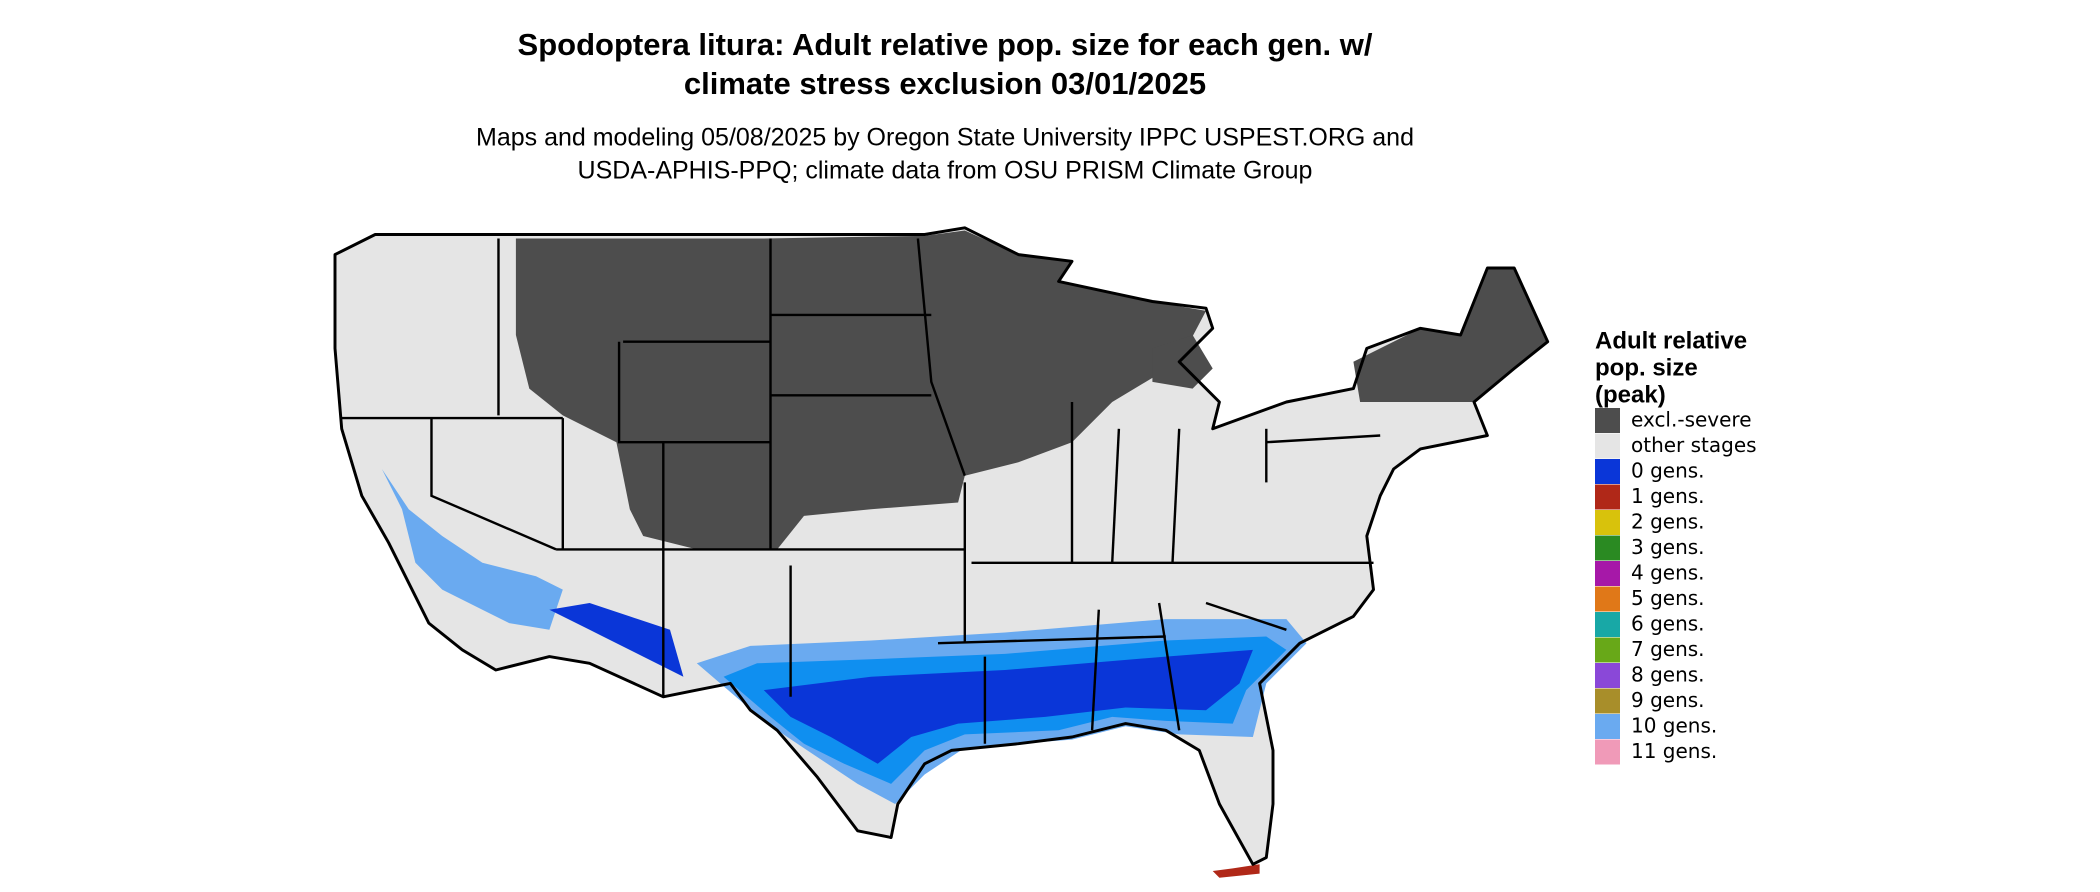 The height and width of the screenshot is (892, 2100). I want to click on legend-title: (peak), so click(1630, 394).